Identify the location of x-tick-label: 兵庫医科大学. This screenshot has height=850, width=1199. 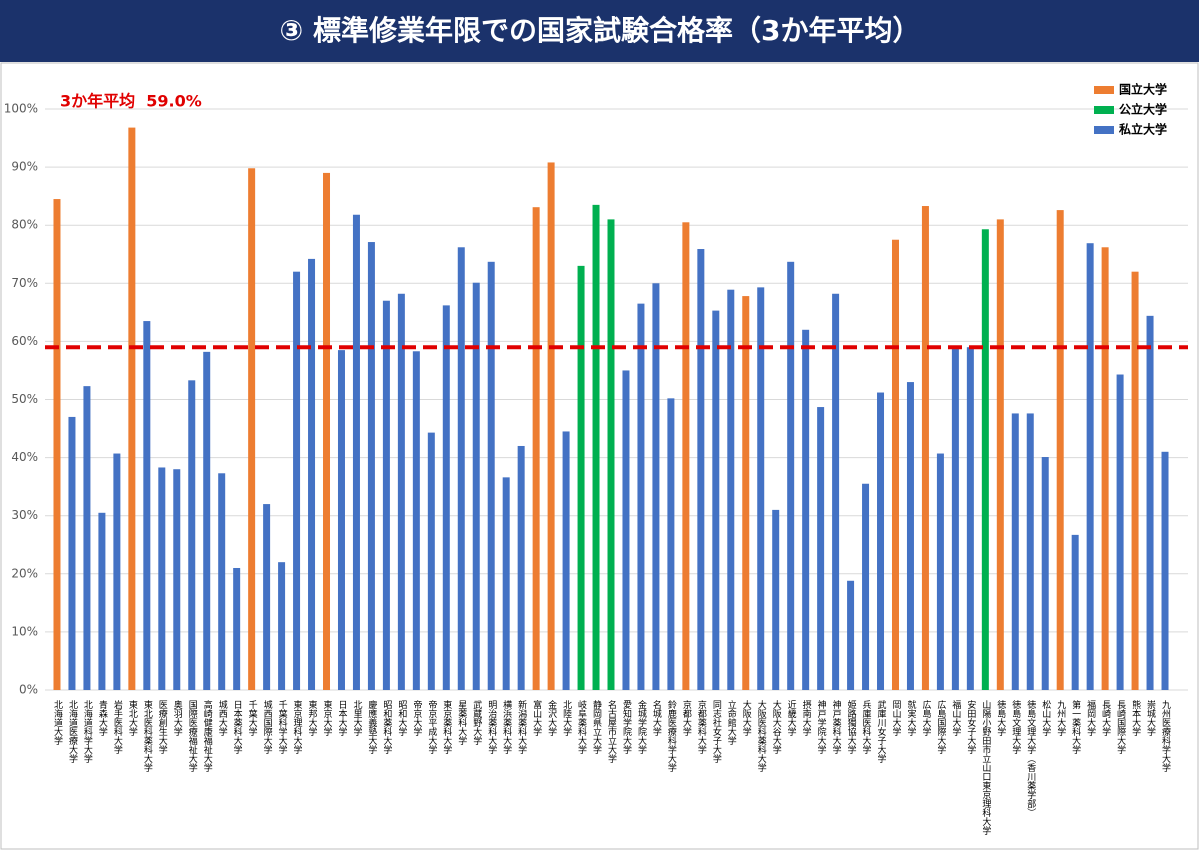
(866, 726).